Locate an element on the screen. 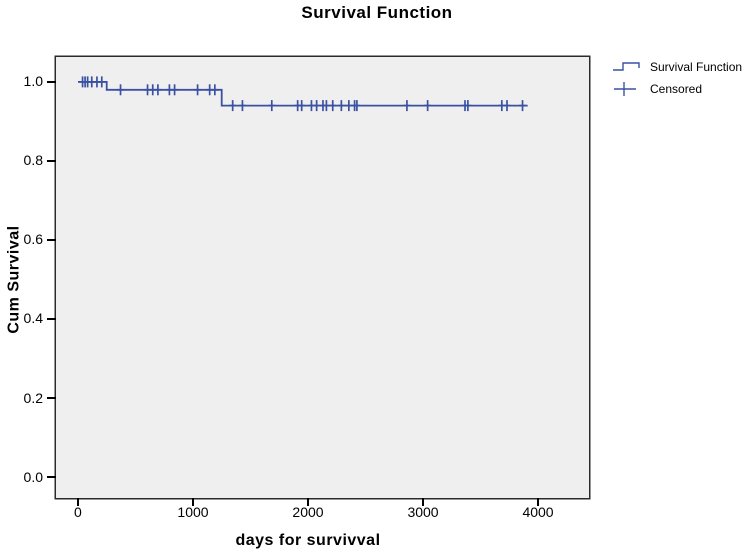 The image size is (754, 558). survival-step-line is located at coordinates (303, 93).